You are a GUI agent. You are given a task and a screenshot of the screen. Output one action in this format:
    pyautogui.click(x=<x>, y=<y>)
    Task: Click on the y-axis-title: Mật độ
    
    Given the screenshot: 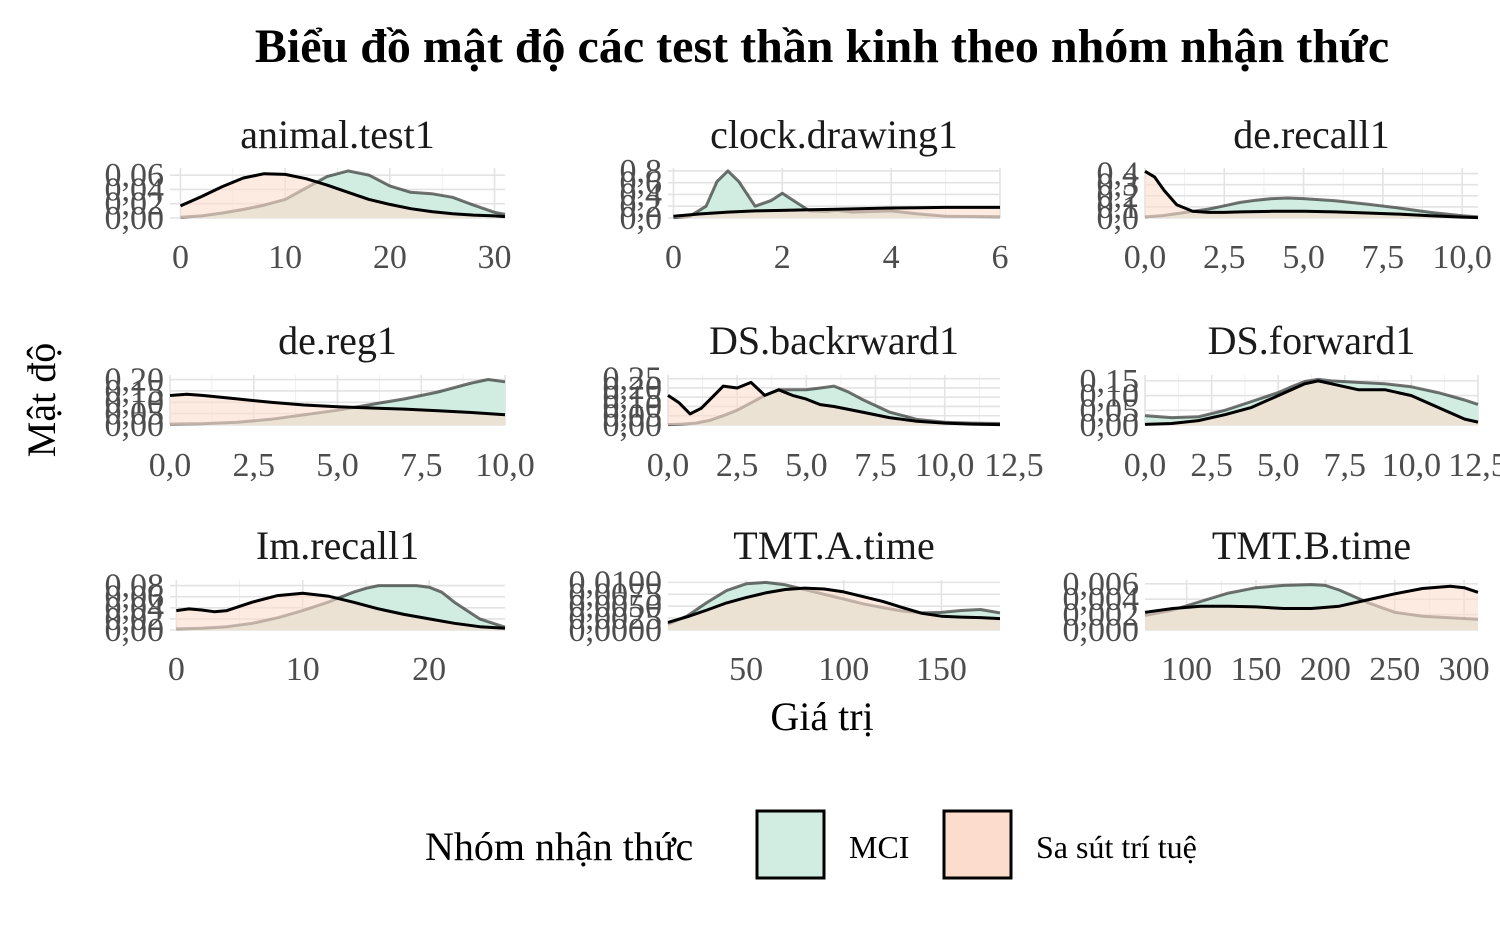 What is the action you would take?
    pyautogui.click(x=41, y=400)
    